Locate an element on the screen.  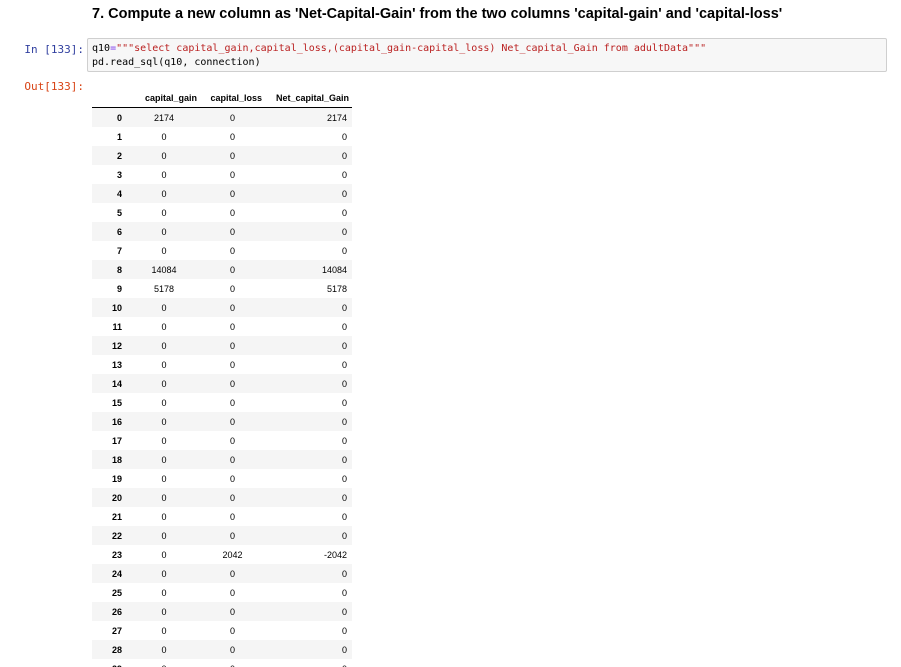
table-row: 17 0 0 0 is located at coordinates (222, 440).